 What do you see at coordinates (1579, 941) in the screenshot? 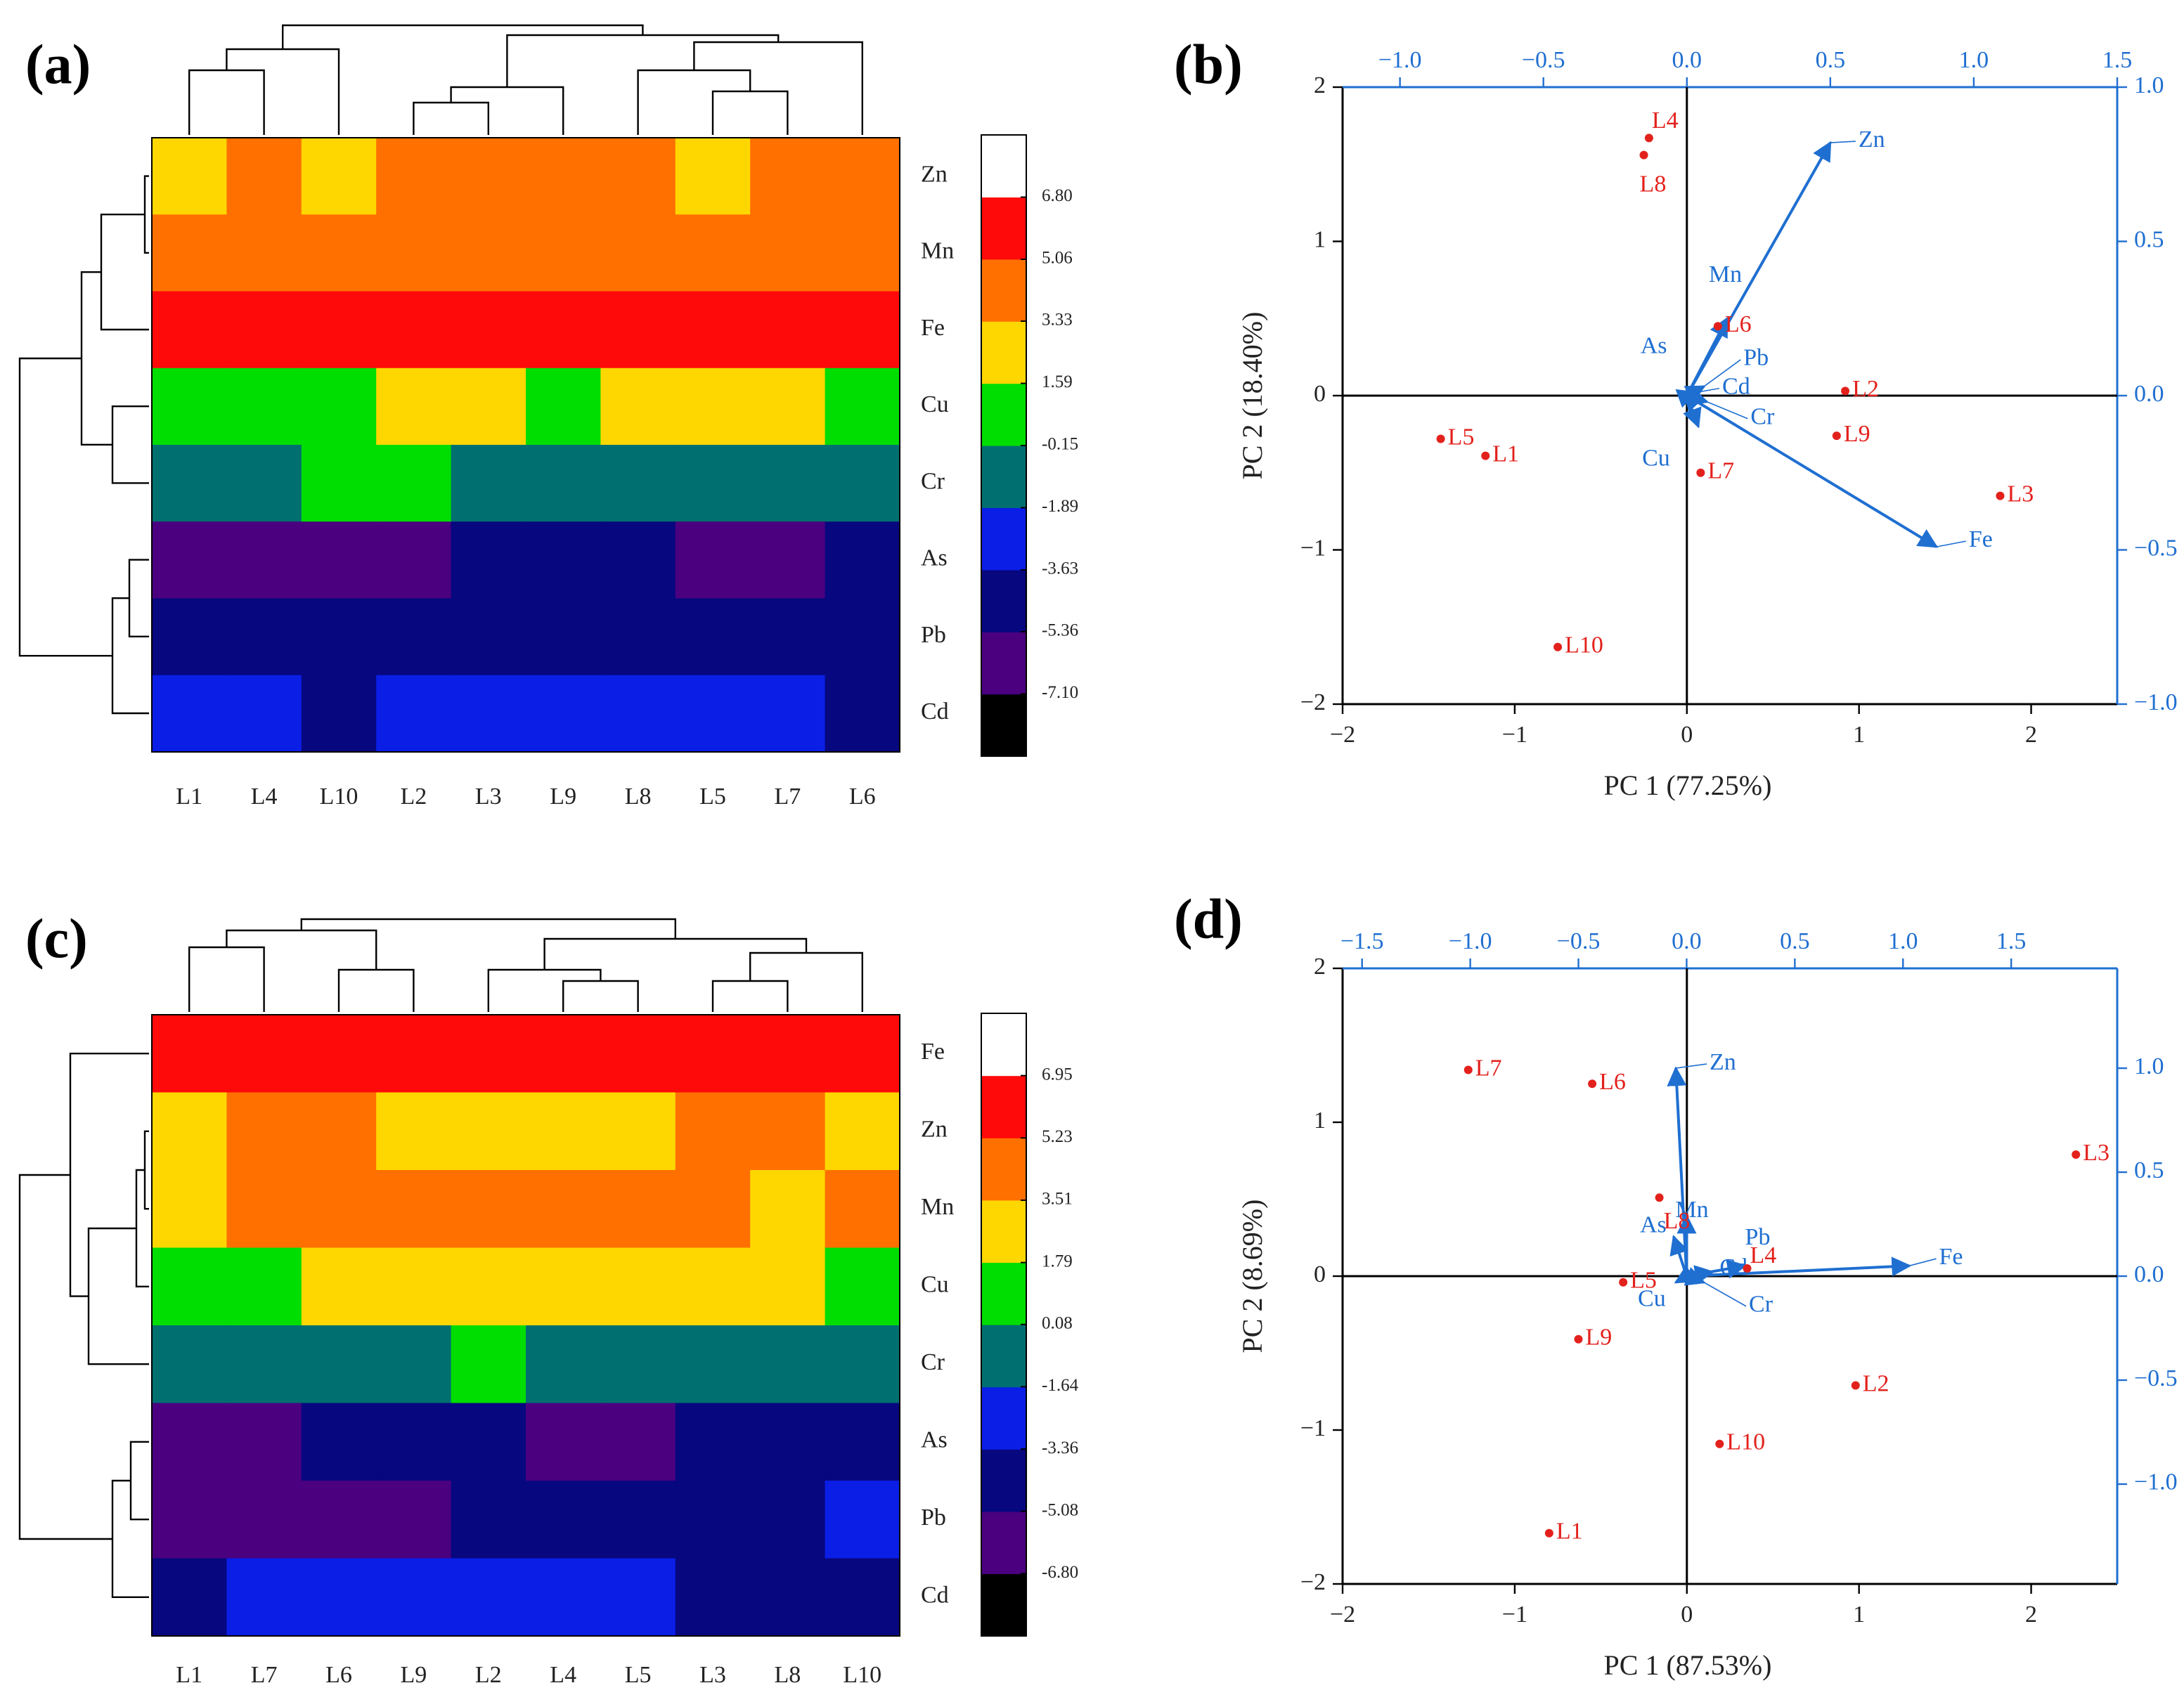
I see `x2-tick-label: −0.5` at bounding box center [1579, 941].